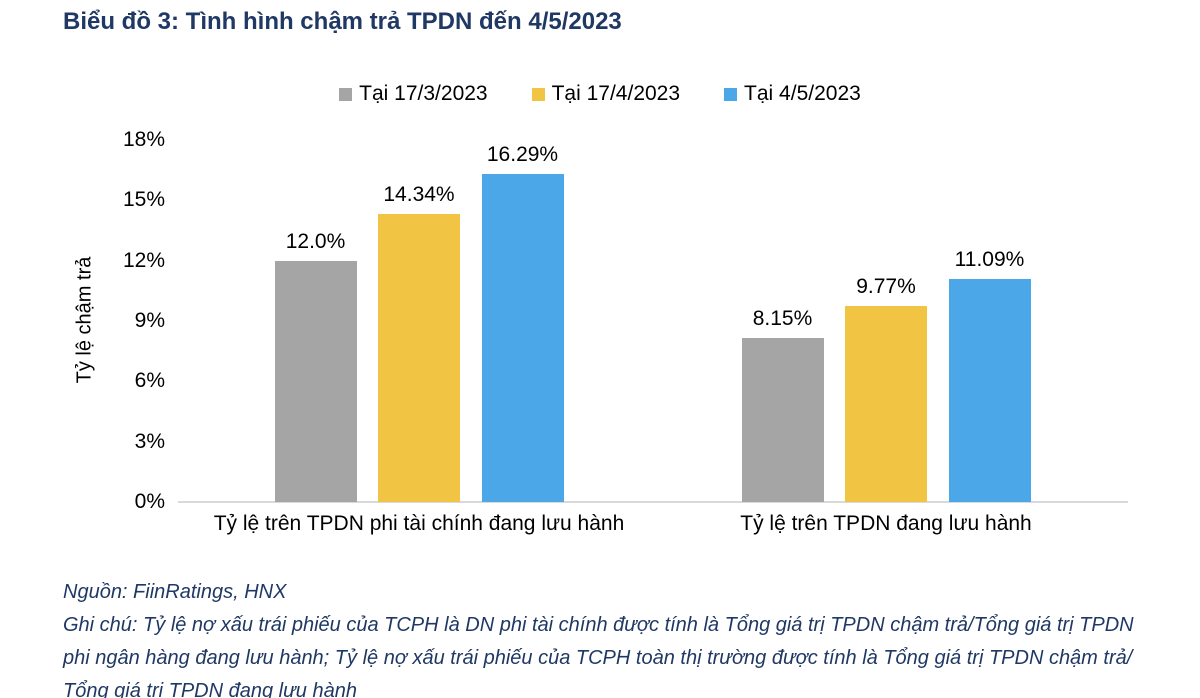 Image resolution: width=1200 pixels, height=698 pixels. I want to click on y-tick-label: 0%, so click(149, 501).